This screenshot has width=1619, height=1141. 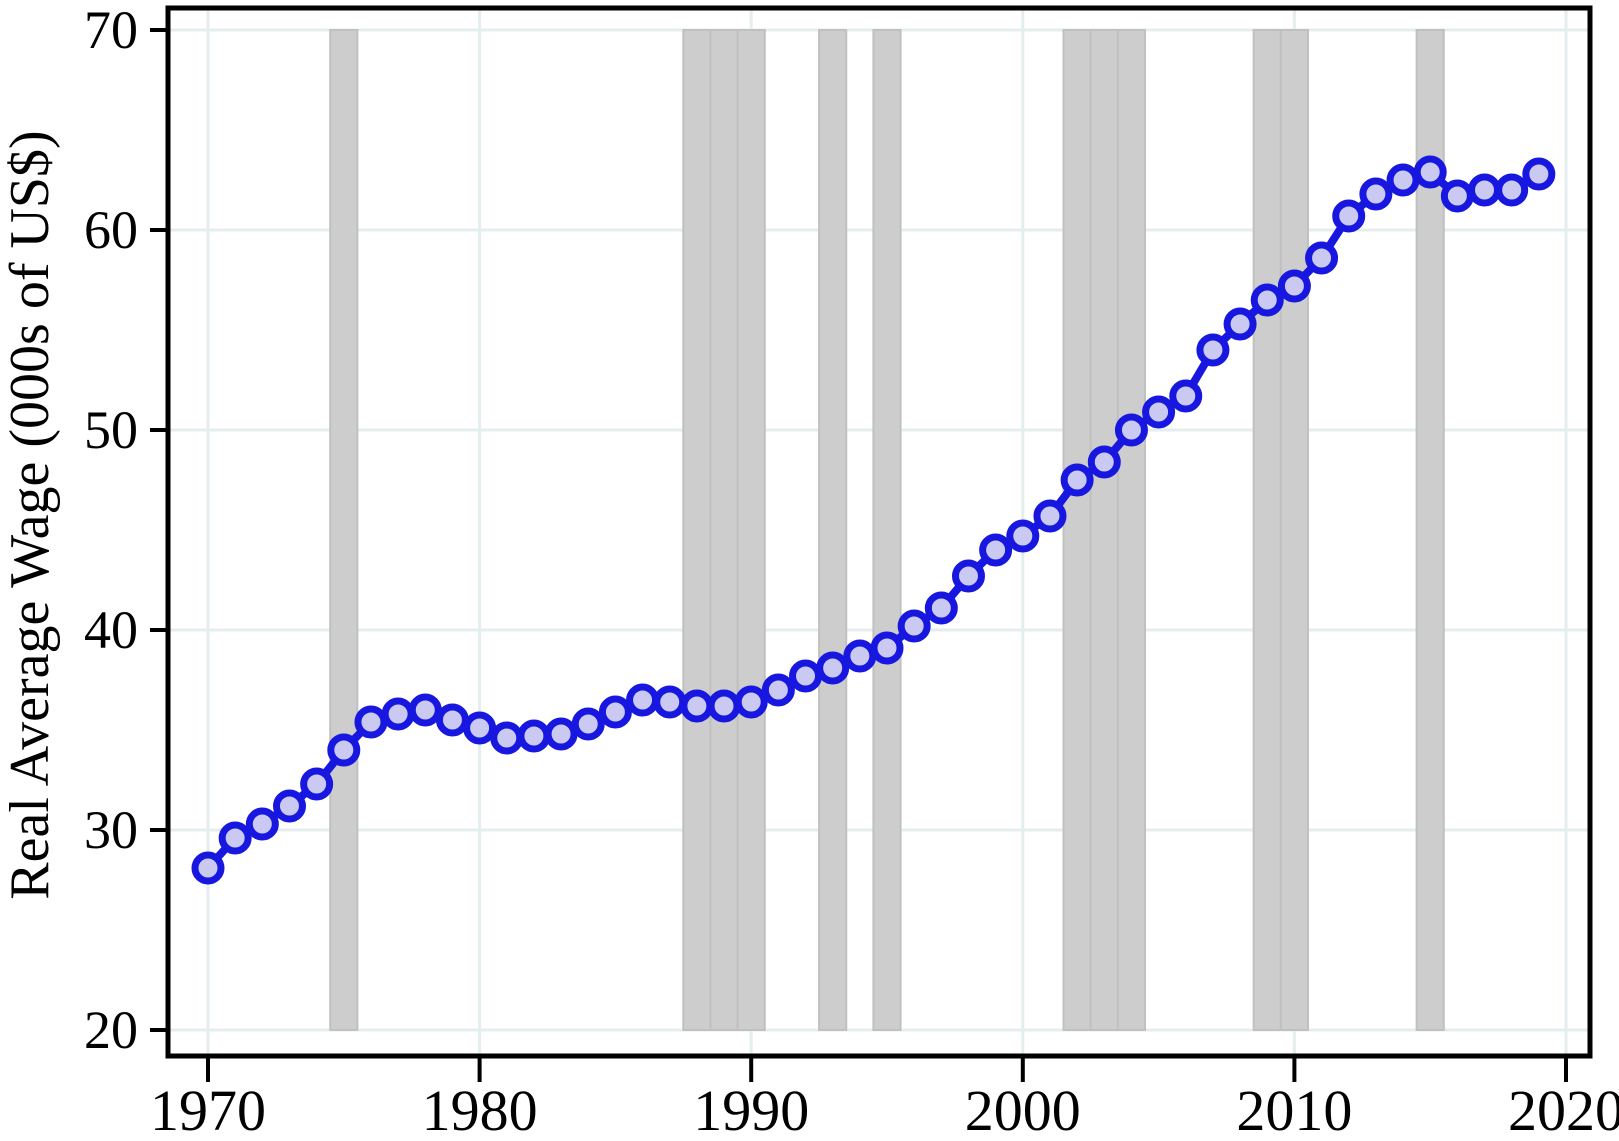 I want to click on data-point-1994, so click(x=860, y=656).